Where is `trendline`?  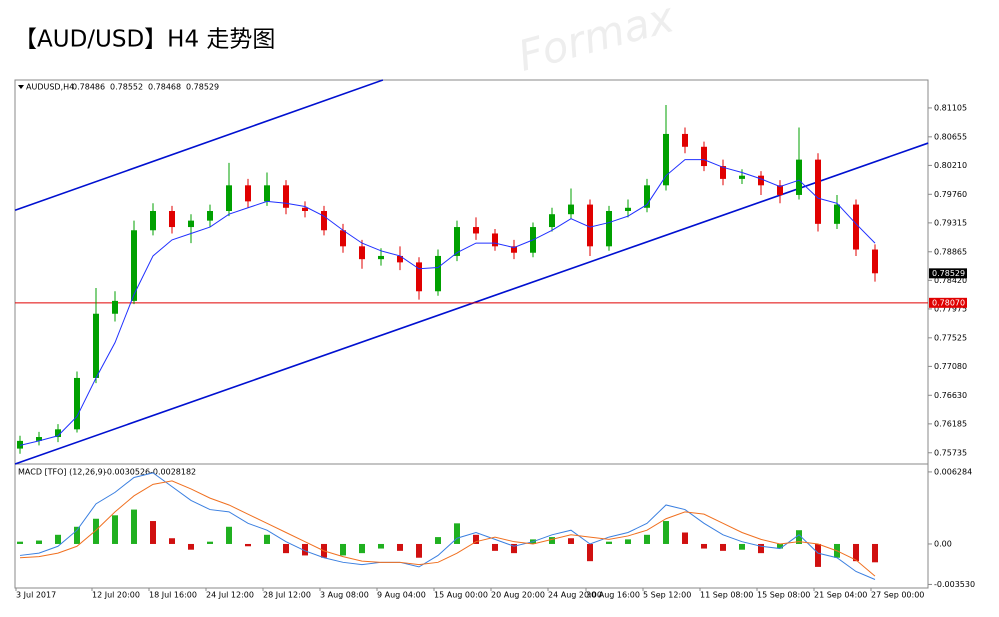 trendline is located at coordinates (199, 145).